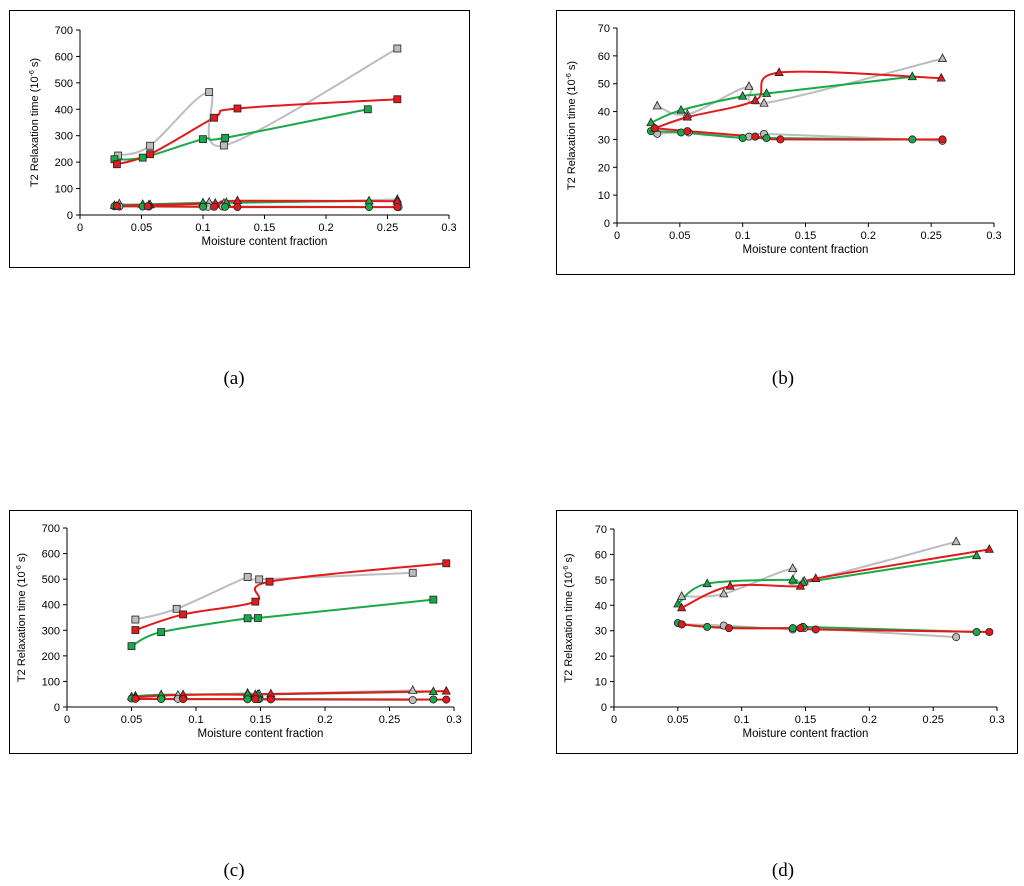 The width and height of the screenshot is (1024, 886). I want to click on series-line-red-circle, so click(257, 207).